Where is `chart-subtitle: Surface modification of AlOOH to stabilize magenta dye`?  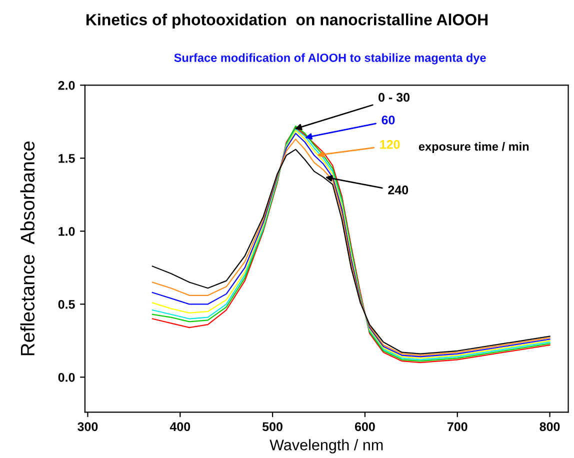
chart-subtitle: Surface modification of AlOOH to stabilize magenta dye is located at coordinates (330, 58).